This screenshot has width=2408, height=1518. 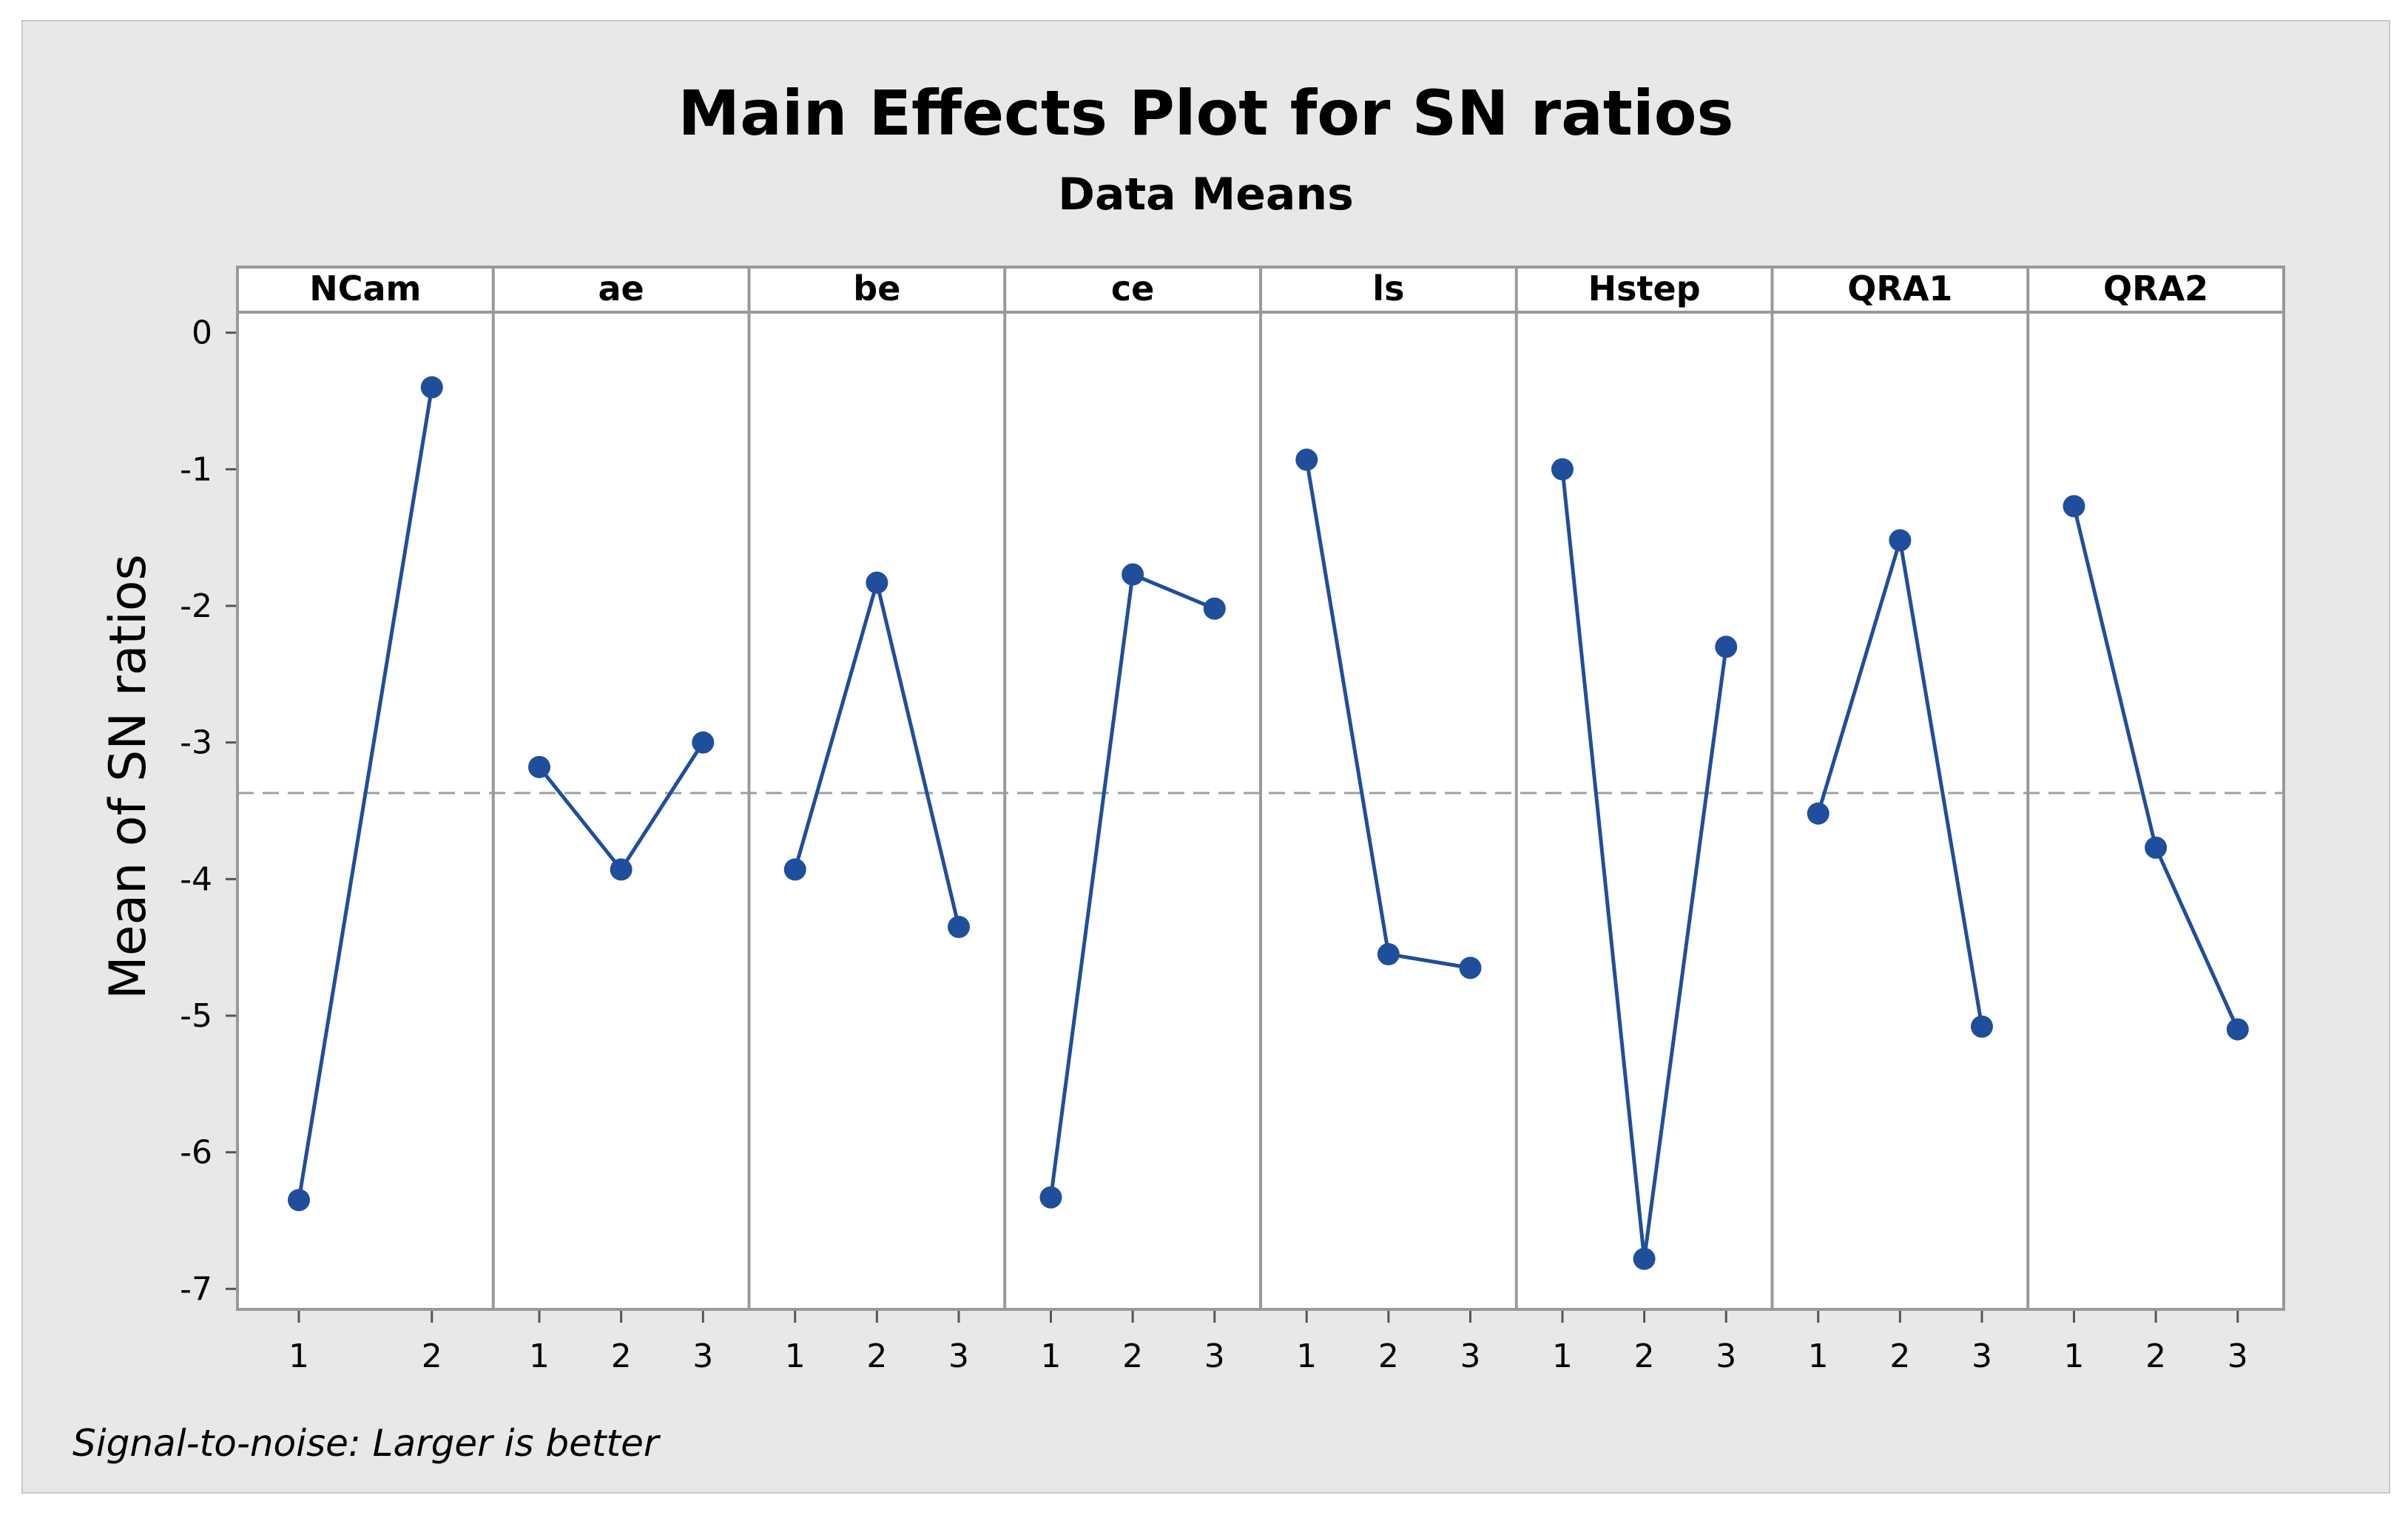 What do you see at coordinates (1214, 1356) in the screenshot?
I see `x-tick-label-ce-3: 3` at bounding box center [1214, 1356].